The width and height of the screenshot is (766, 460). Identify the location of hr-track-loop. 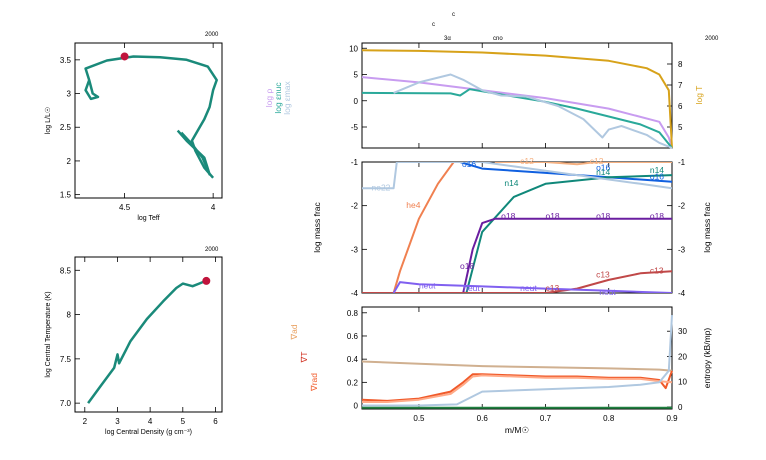
(193, 152).